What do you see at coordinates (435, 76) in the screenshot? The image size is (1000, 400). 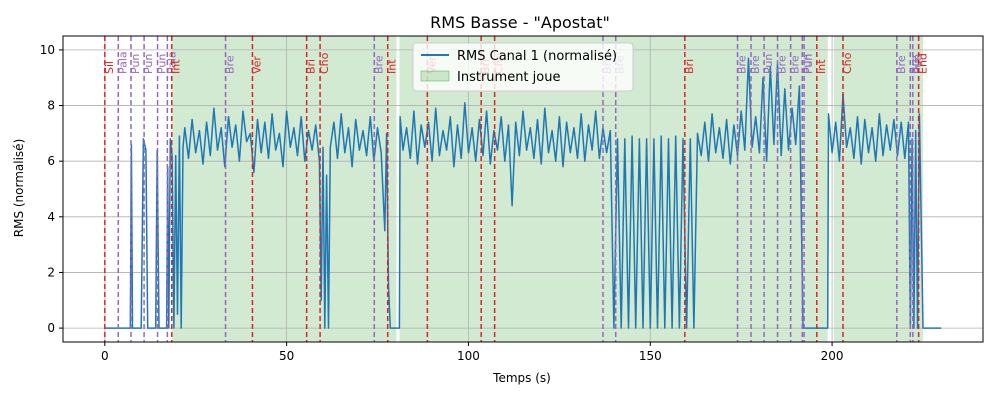 I see `legend-area-swatch` at bounding box center [435, 76].